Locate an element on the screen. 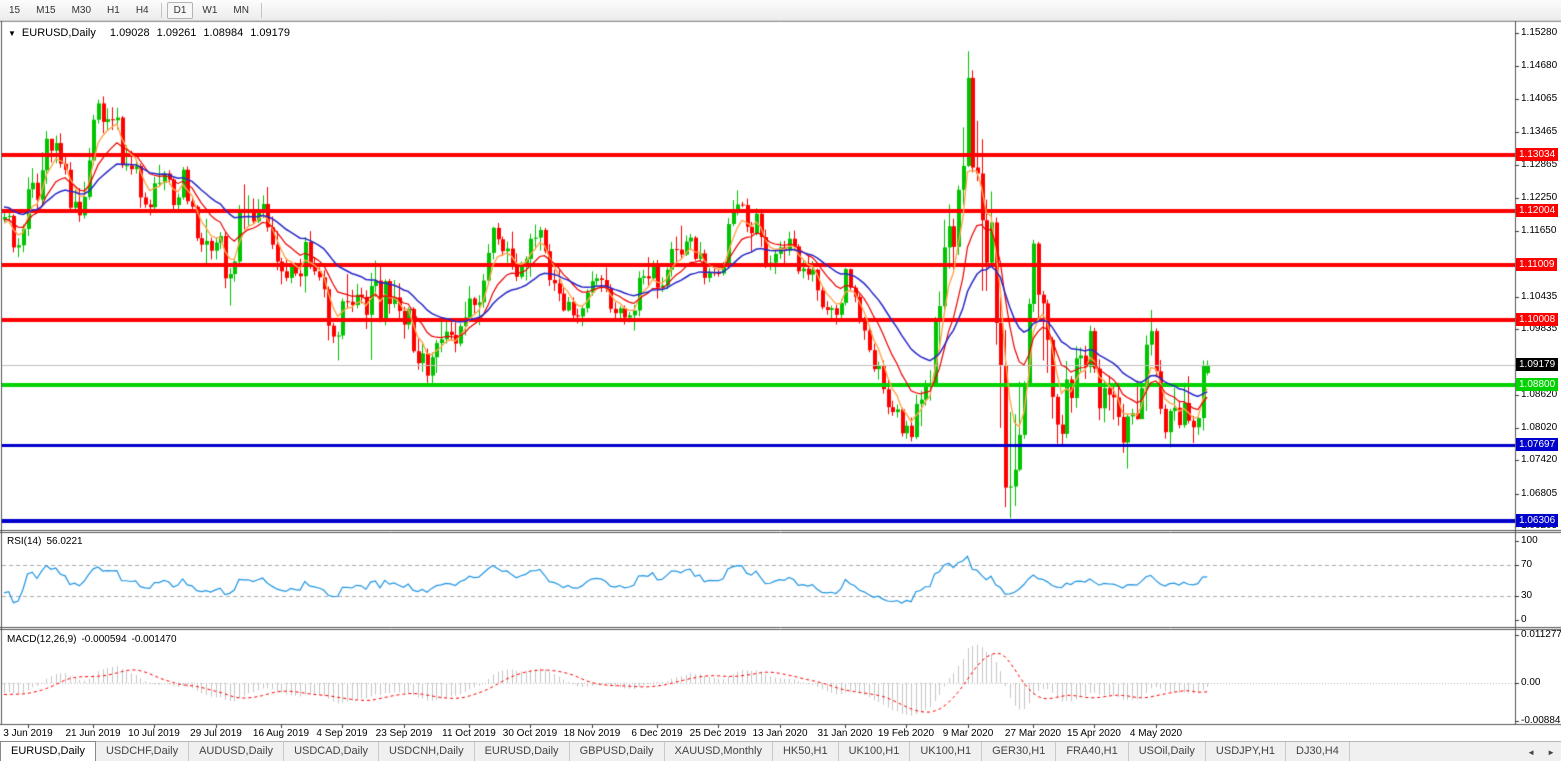  tab-scroll-left-icon: ◄ is located at coordinates (1531, 752).